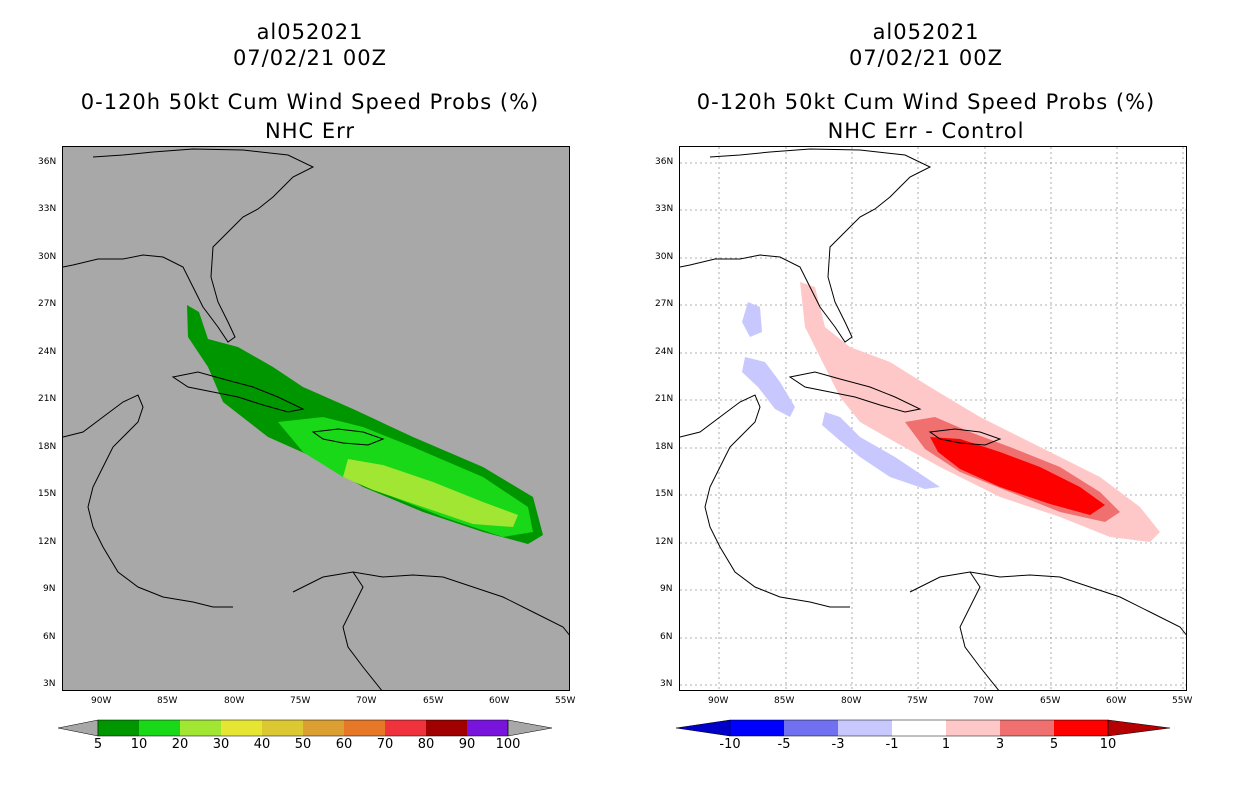 Image resolution: width=1236 pixels, height=800 pixels. What do you see at coordinates (965, 437) in the screenshot?
I see `right-coast-hispaniola` at bounding box center [965, 437].